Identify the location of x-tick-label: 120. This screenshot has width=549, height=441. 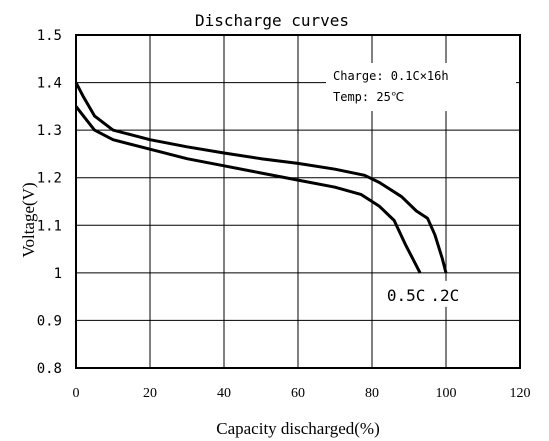
(520, 393).